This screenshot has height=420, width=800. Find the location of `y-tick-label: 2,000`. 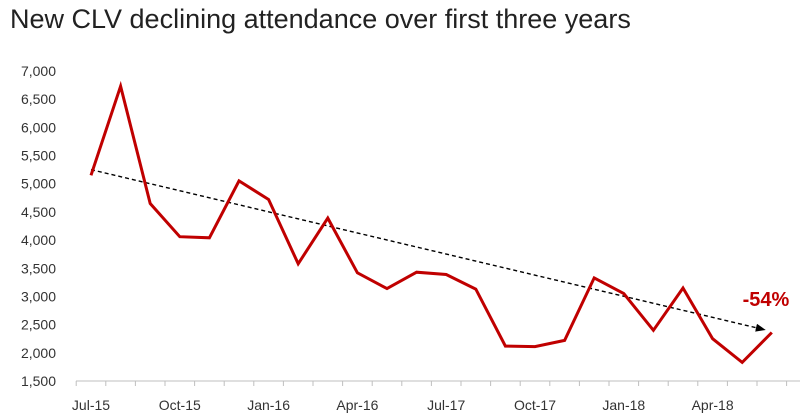

y-tick-label: 2,000 is located at coordinates (38, 353).